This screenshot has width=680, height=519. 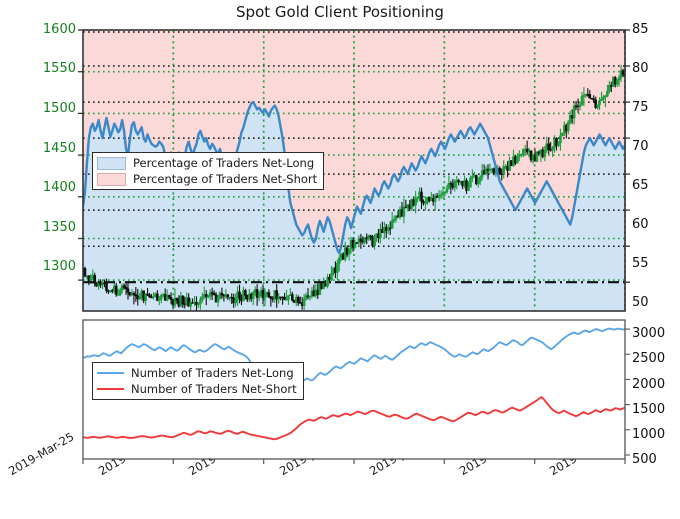 I want to click on left-axis-tick-1600: 1600, so click(x=59, y=29).